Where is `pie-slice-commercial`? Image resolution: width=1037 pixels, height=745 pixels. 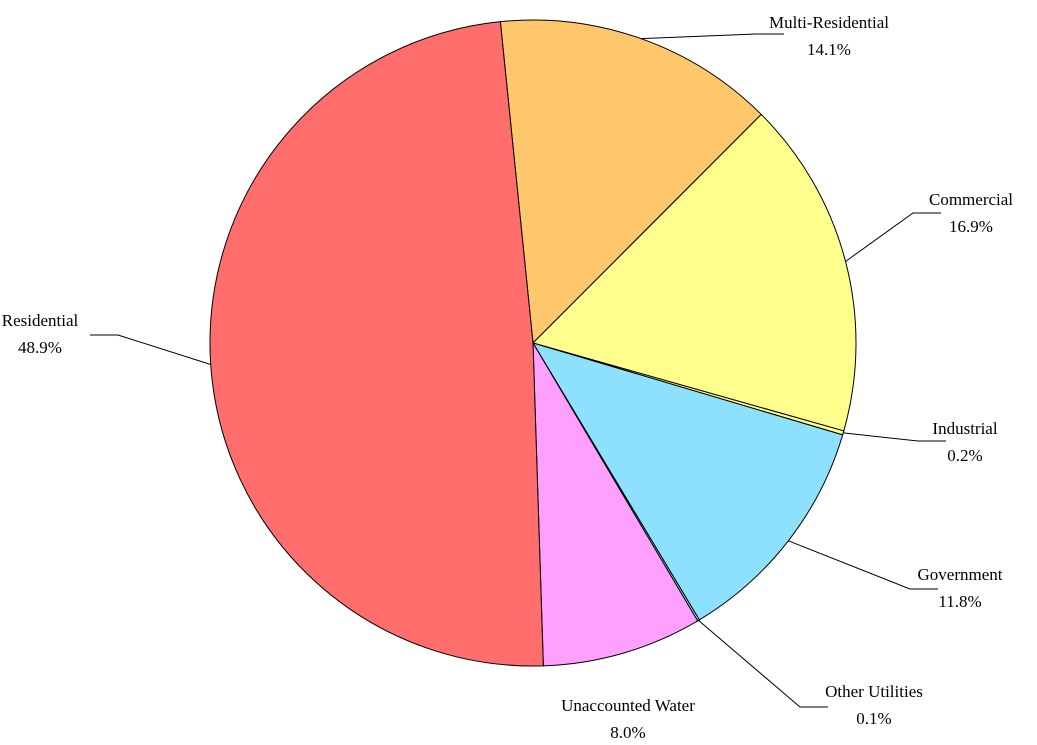
pie-slice-commercial is located at coordinates (694, 272).